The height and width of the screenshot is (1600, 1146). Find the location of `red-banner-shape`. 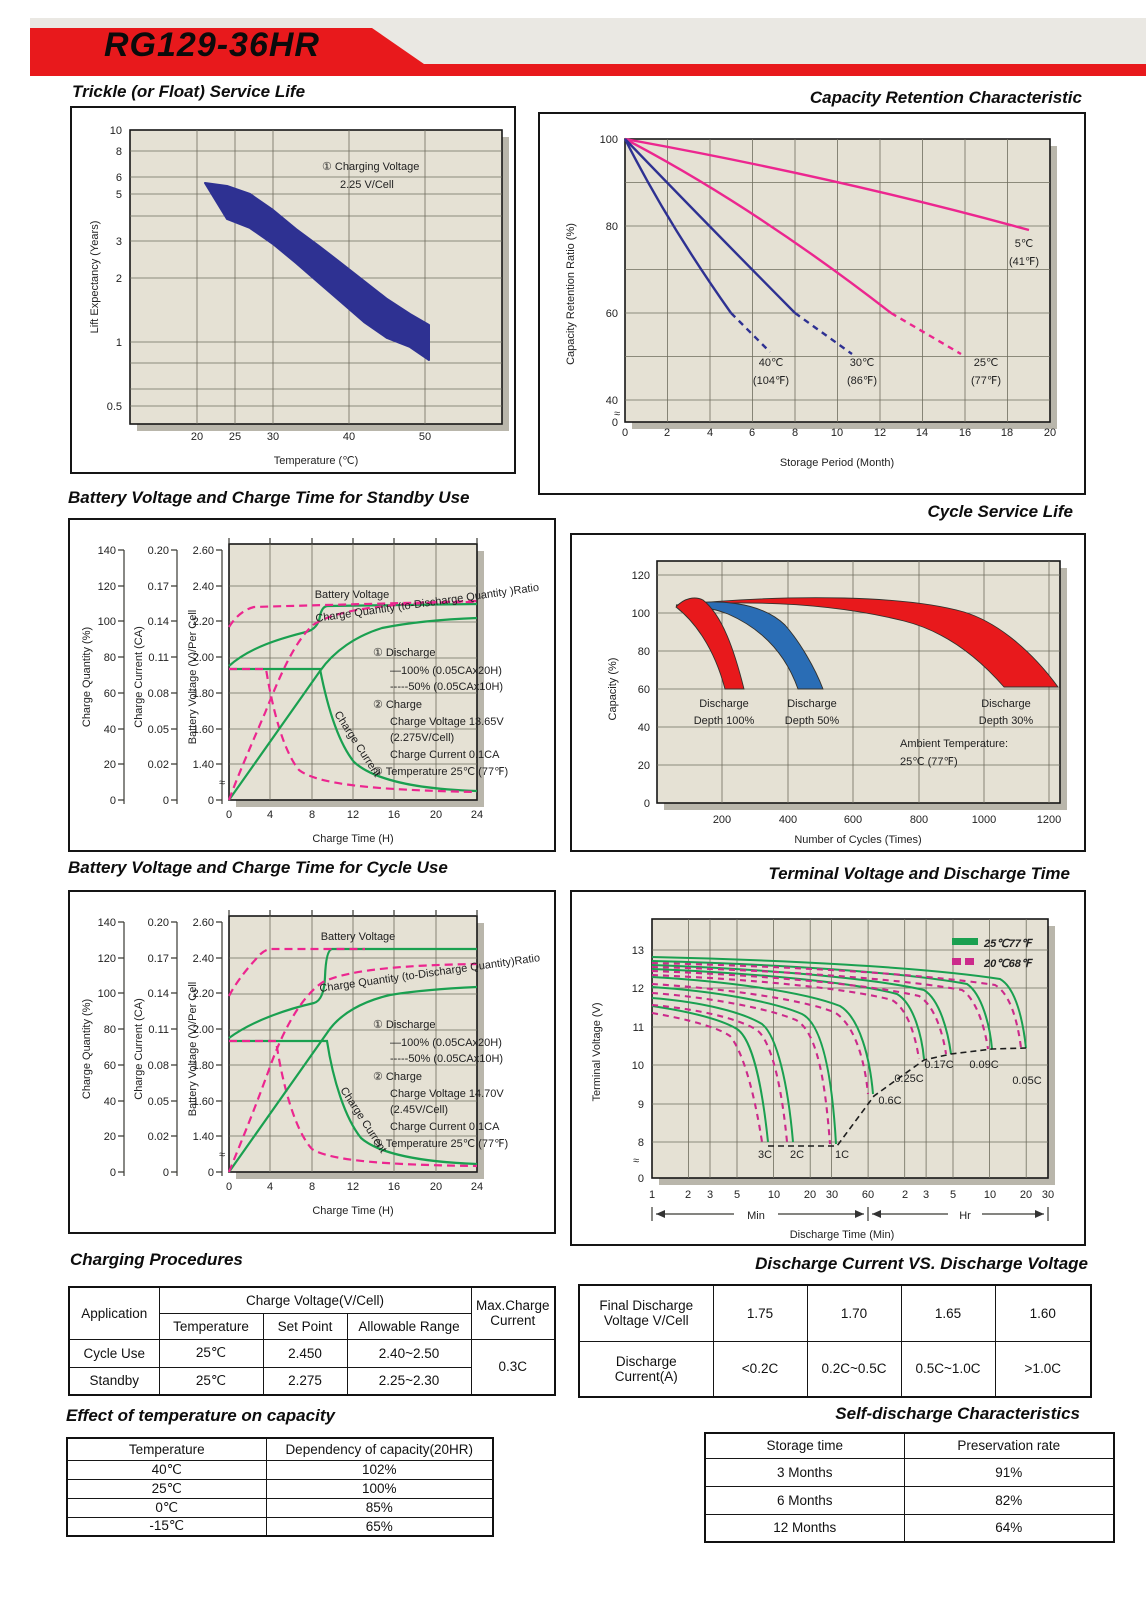

red-banner-shape is located at coordinates (588, 52).